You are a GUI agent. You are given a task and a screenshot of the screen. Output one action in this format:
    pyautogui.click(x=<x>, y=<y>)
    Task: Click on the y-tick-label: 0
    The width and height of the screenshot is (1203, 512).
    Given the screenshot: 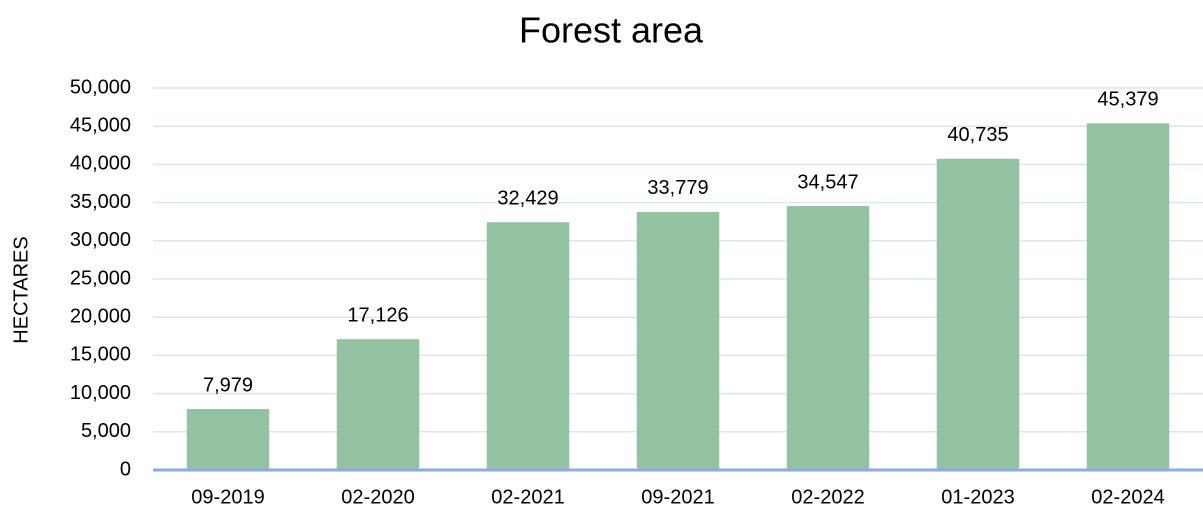 What is the action you would take?
    pyautogui.click(x=125, y=469)
    